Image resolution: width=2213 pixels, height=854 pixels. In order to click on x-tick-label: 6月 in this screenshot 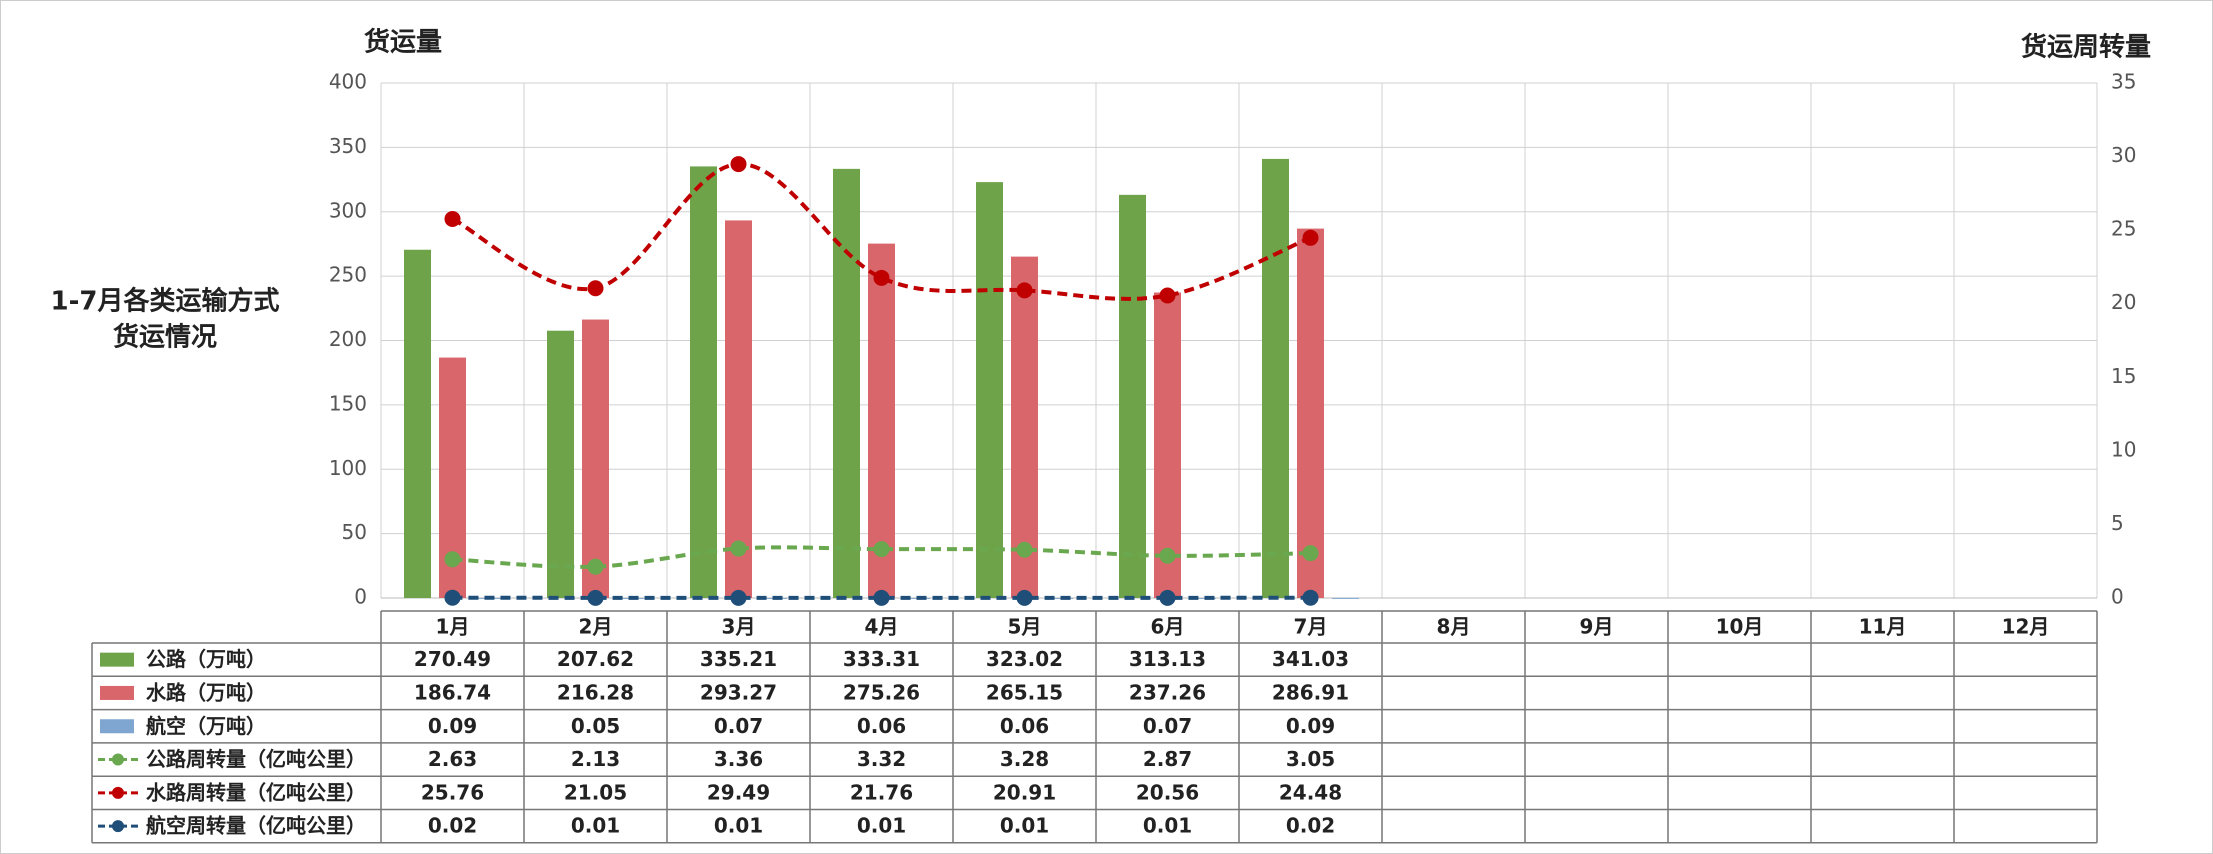, I will do `click(1168, 627)`.